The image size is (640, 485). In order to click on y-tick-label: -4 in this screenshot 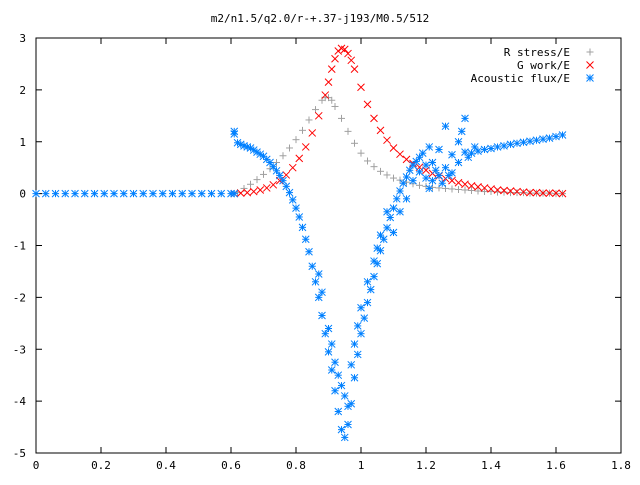, I will do `click(20, 401)`.